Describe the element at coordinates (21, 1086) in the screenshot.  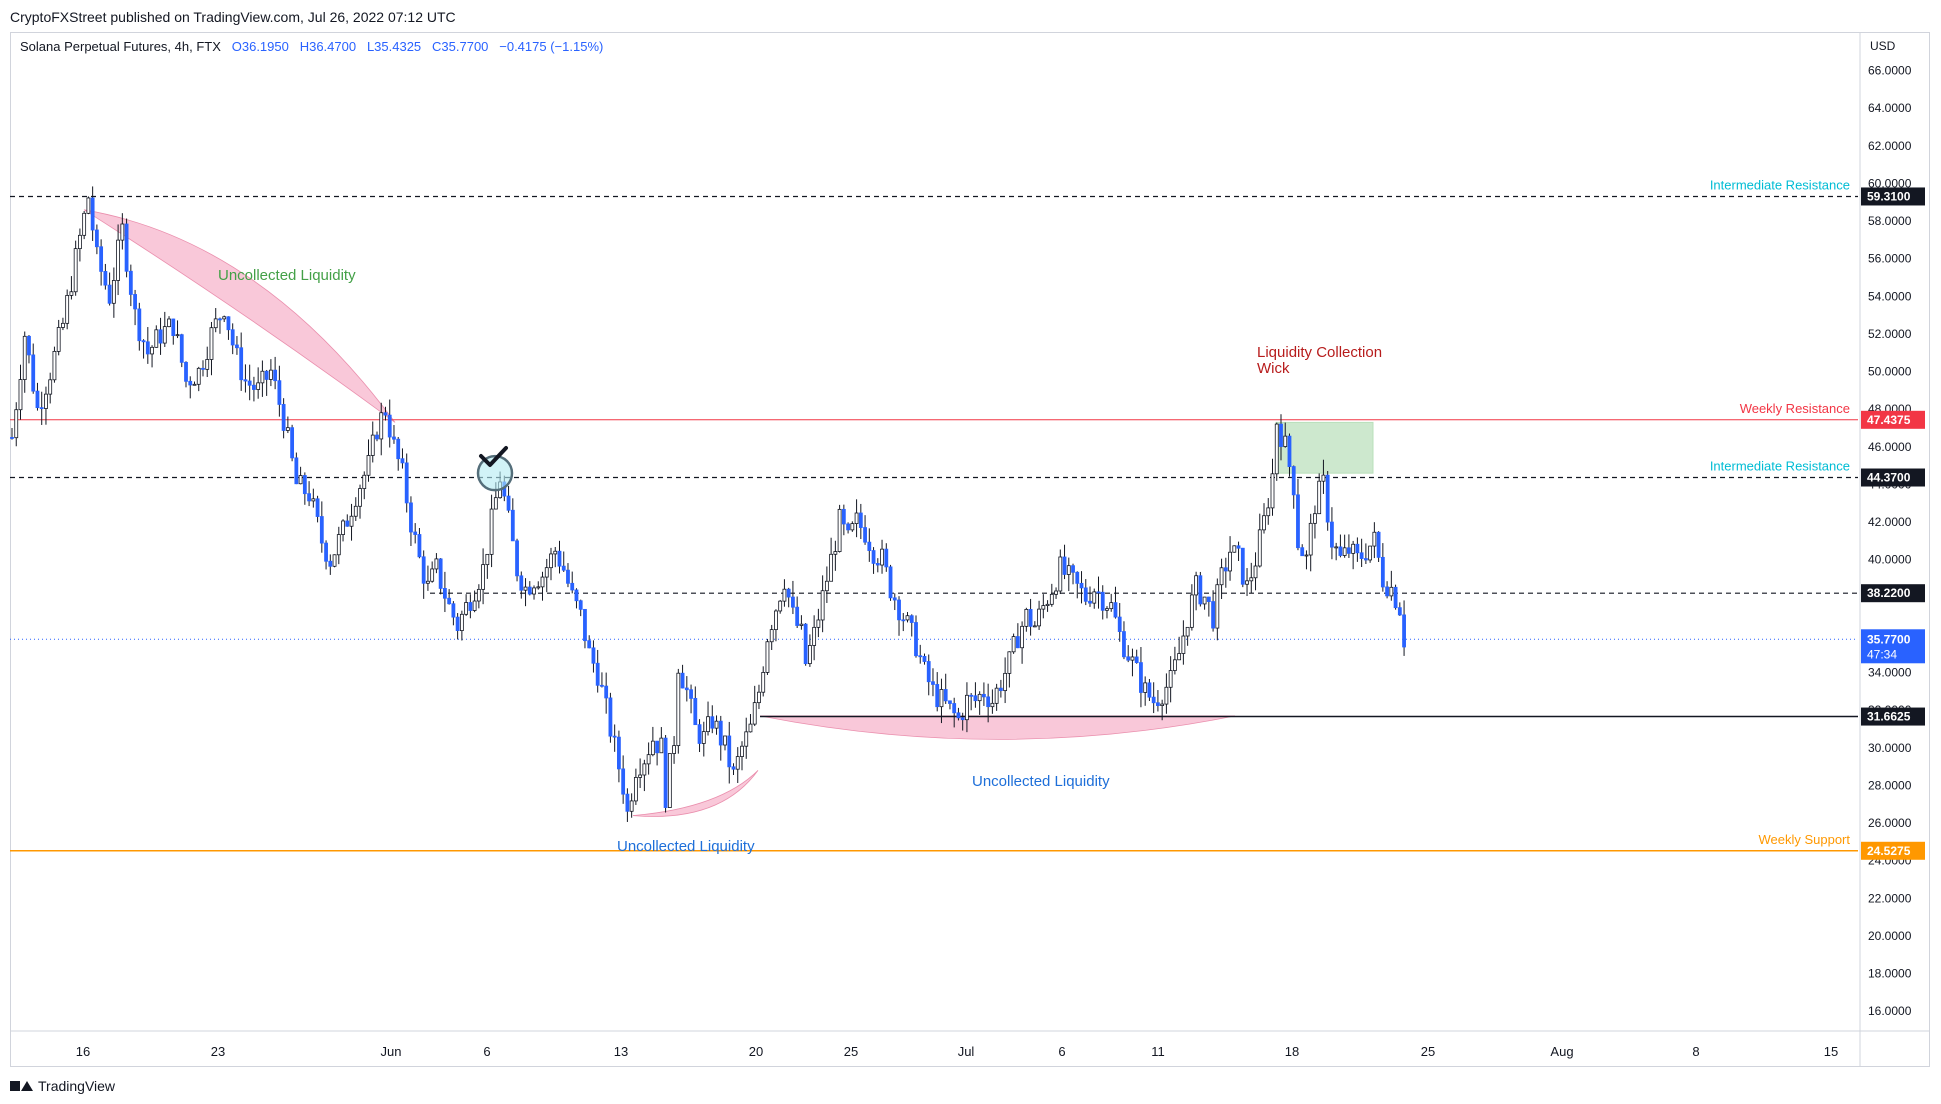
I see `tradingview-logo-icon` at that location.